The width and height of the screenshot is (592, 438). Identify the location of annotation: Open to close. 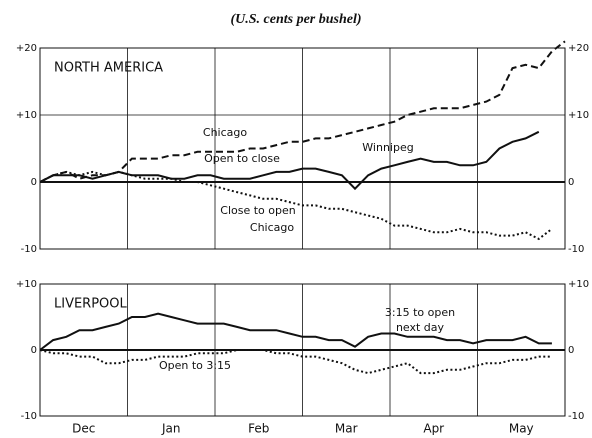
(242, 158).